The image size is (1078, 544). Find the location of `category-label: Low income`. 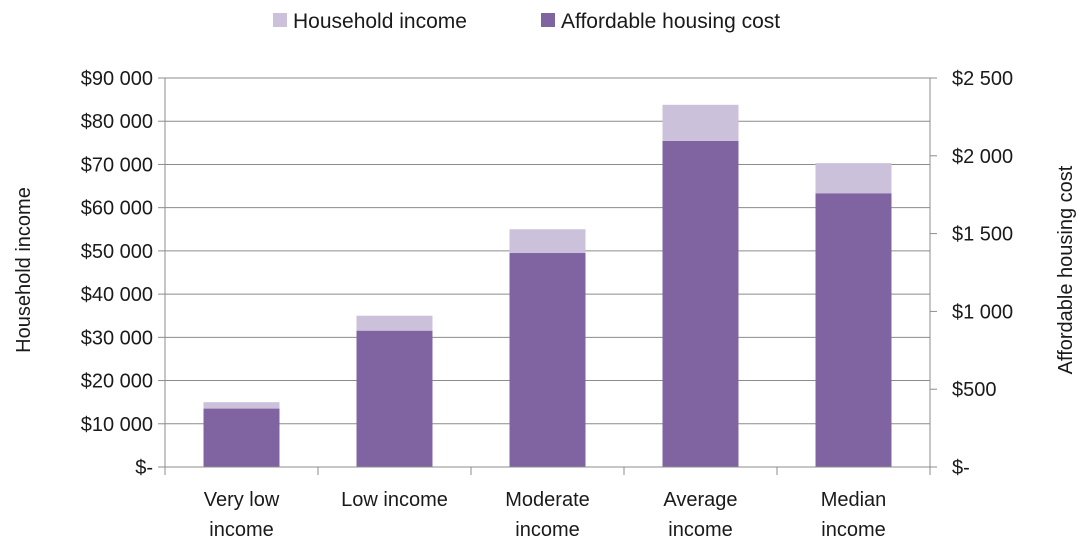

category-label: Low income is located at coordinates (394, 500).